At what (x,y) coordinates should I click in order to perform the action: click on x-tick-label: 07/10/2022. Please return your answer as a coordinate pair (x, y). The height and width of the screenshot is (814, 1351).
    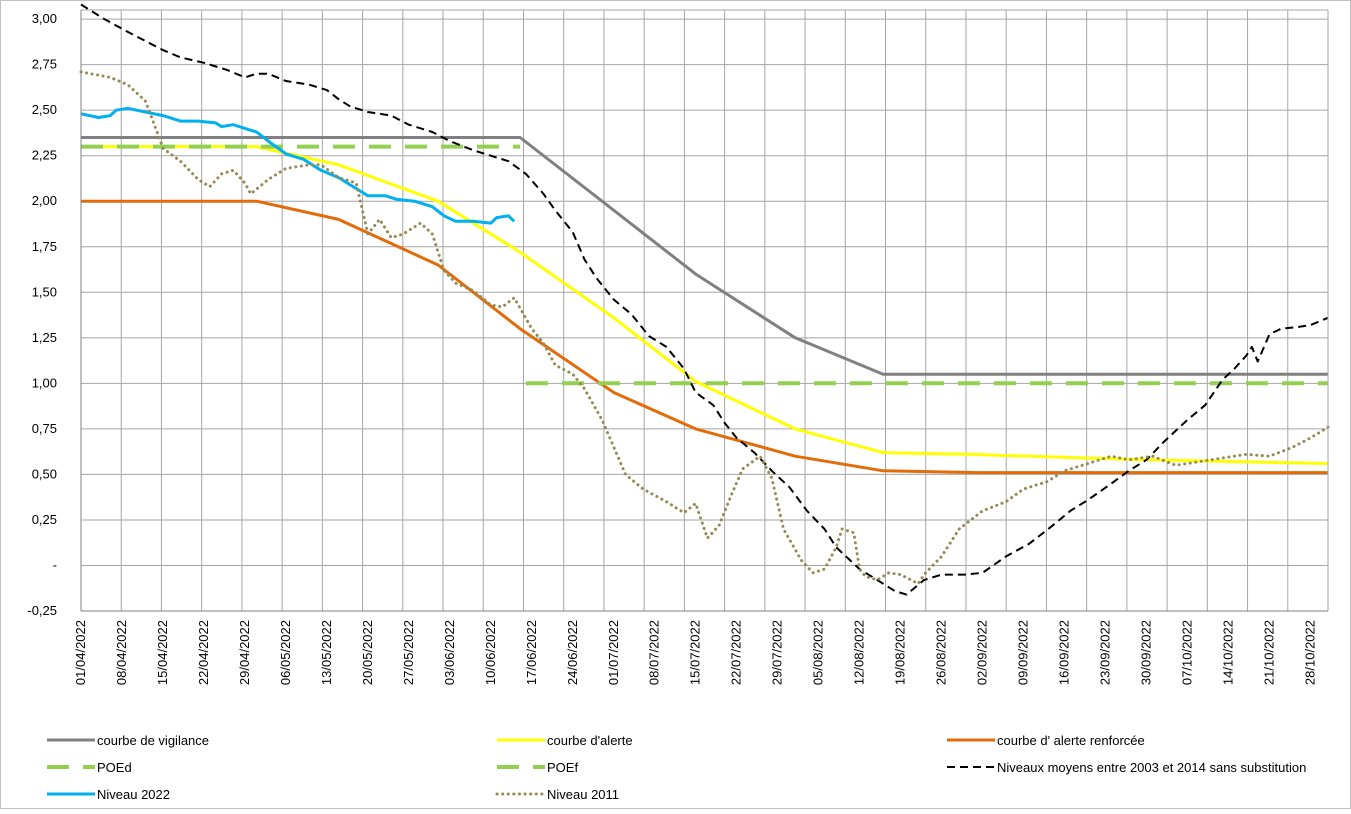
    Looking at the image, I should click on (1186, 652).